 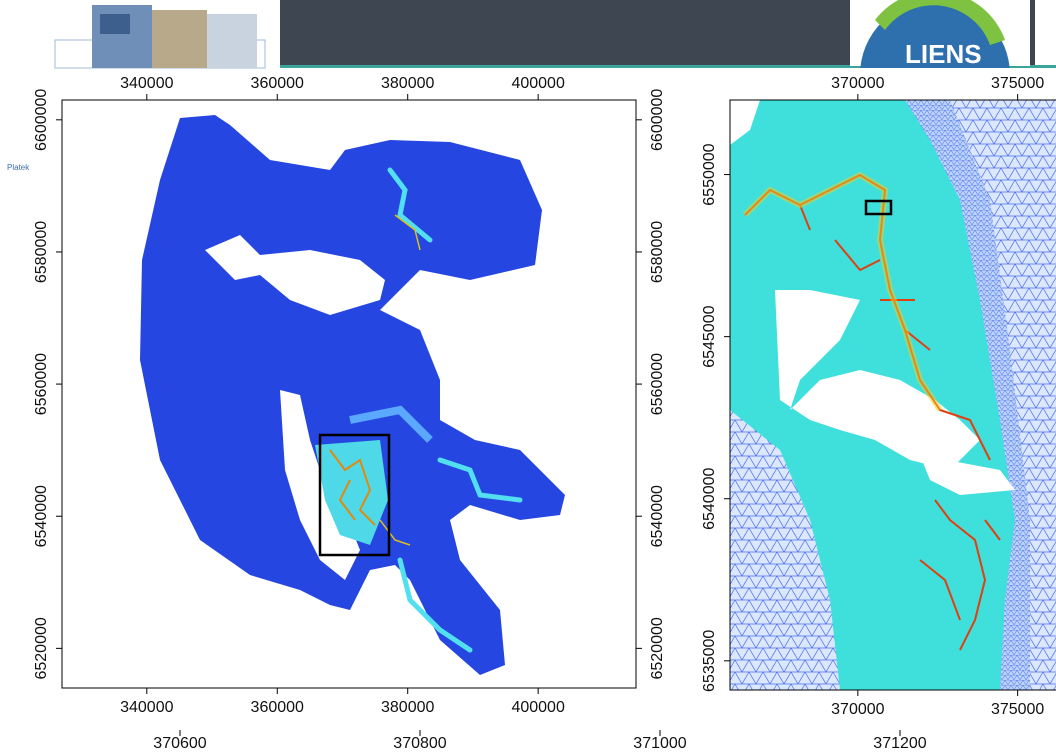 What do you see at coordinates (179, 743) in the screenshot?
I see `x-tick-label: 370600` at bounding box center [179, 743].